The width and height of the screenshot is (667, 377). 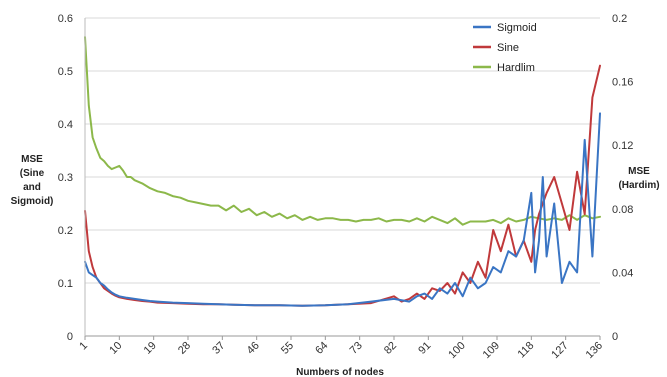 I want to click on y-right-axis-title: MSE (Hardim), so click(x=638, y=178).